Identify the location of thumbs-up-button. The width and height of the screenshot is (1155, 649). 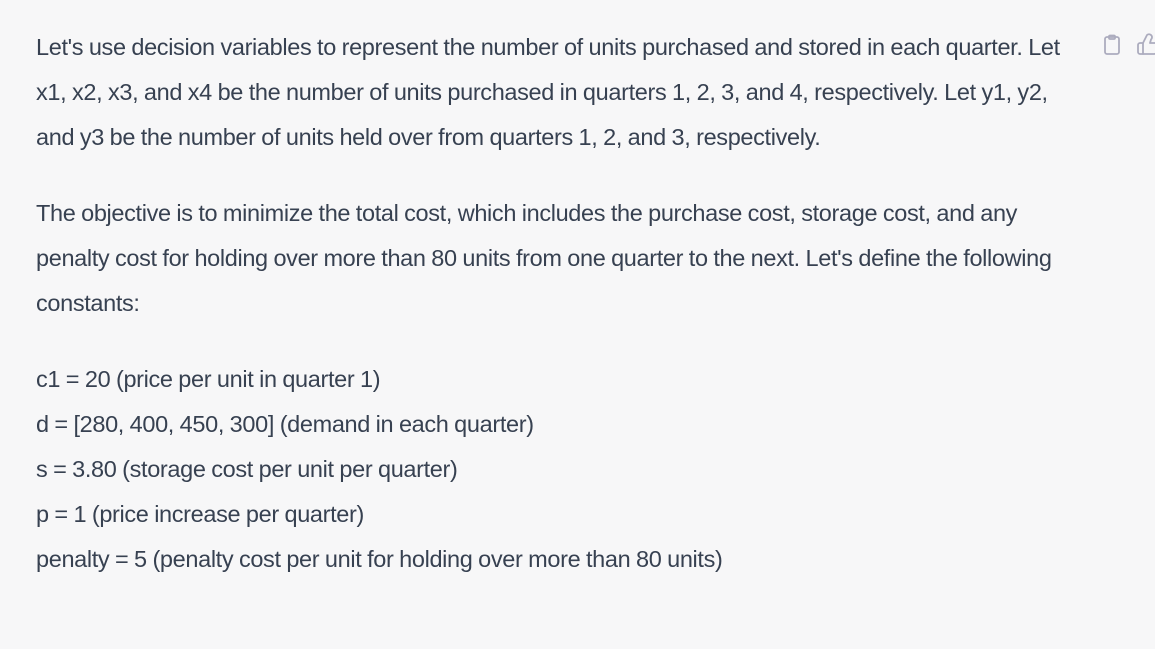
(1145, 45).